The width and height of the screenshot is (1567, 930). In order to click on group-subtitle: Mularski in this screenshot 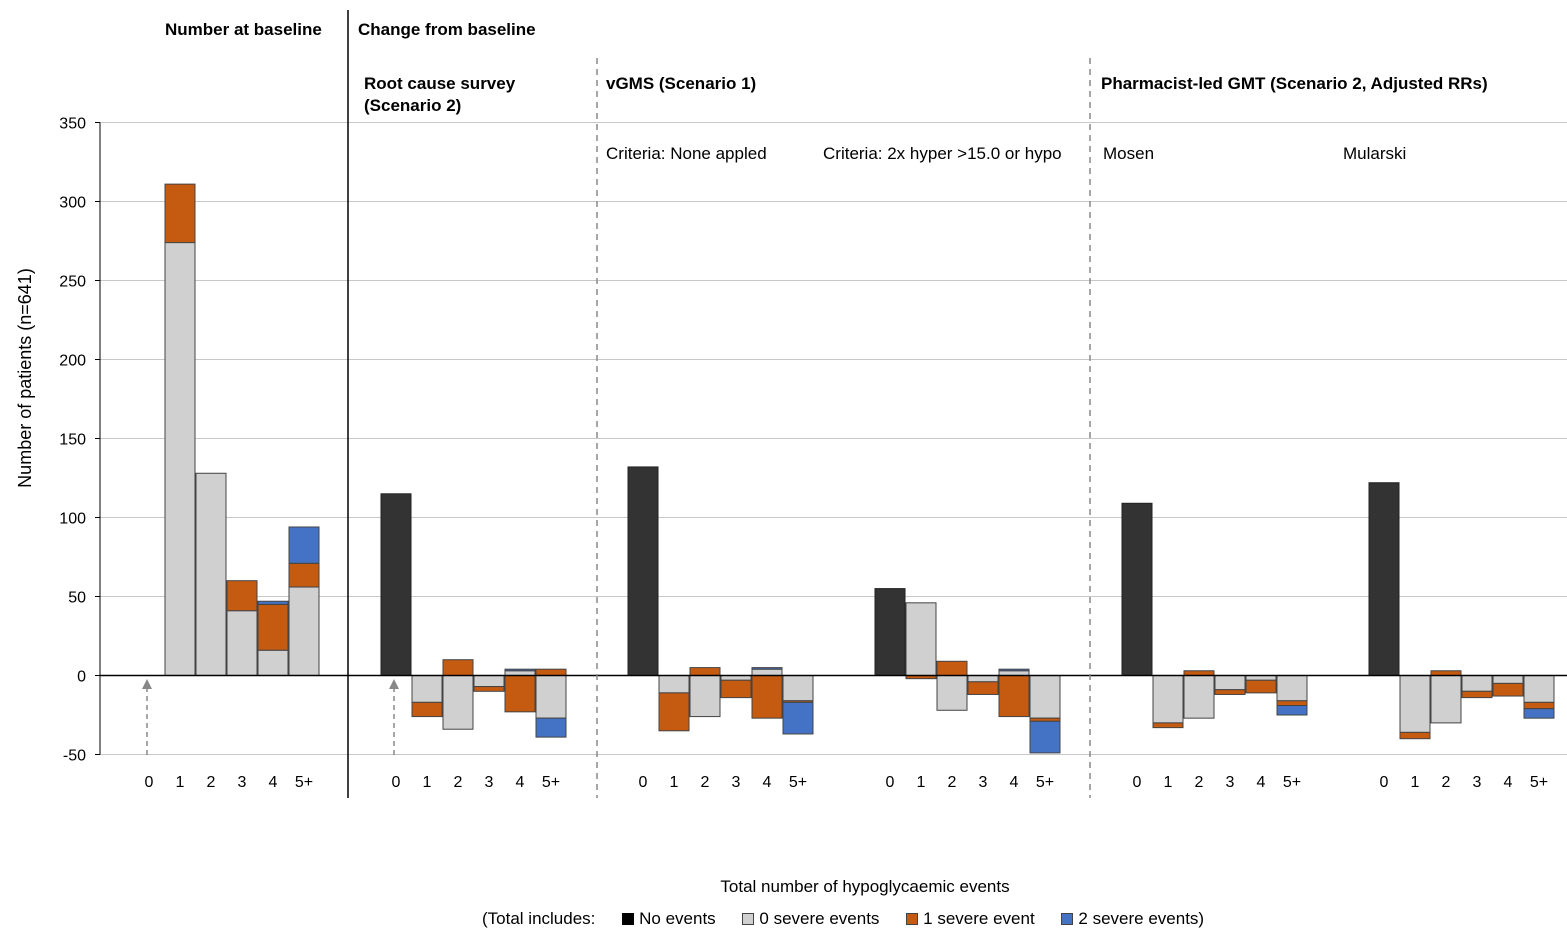, I will do `click(1374, 153)`.